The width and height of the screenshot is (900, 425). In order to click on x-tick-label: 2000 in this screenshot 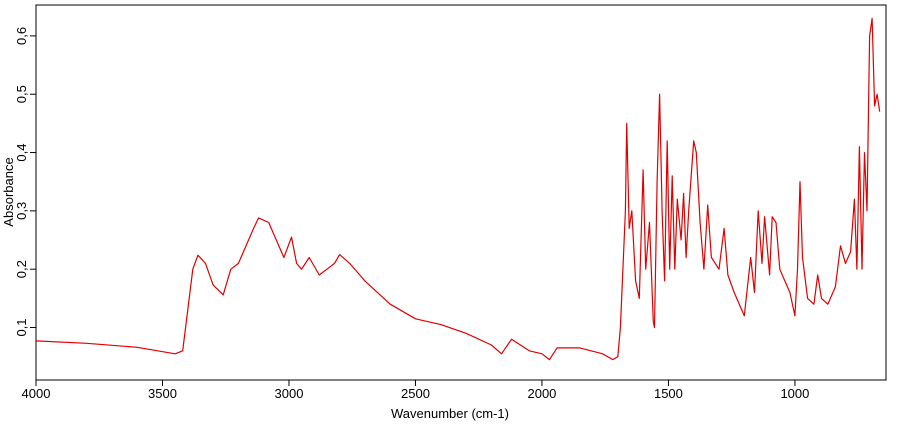, I will do `click(541, 393)`.